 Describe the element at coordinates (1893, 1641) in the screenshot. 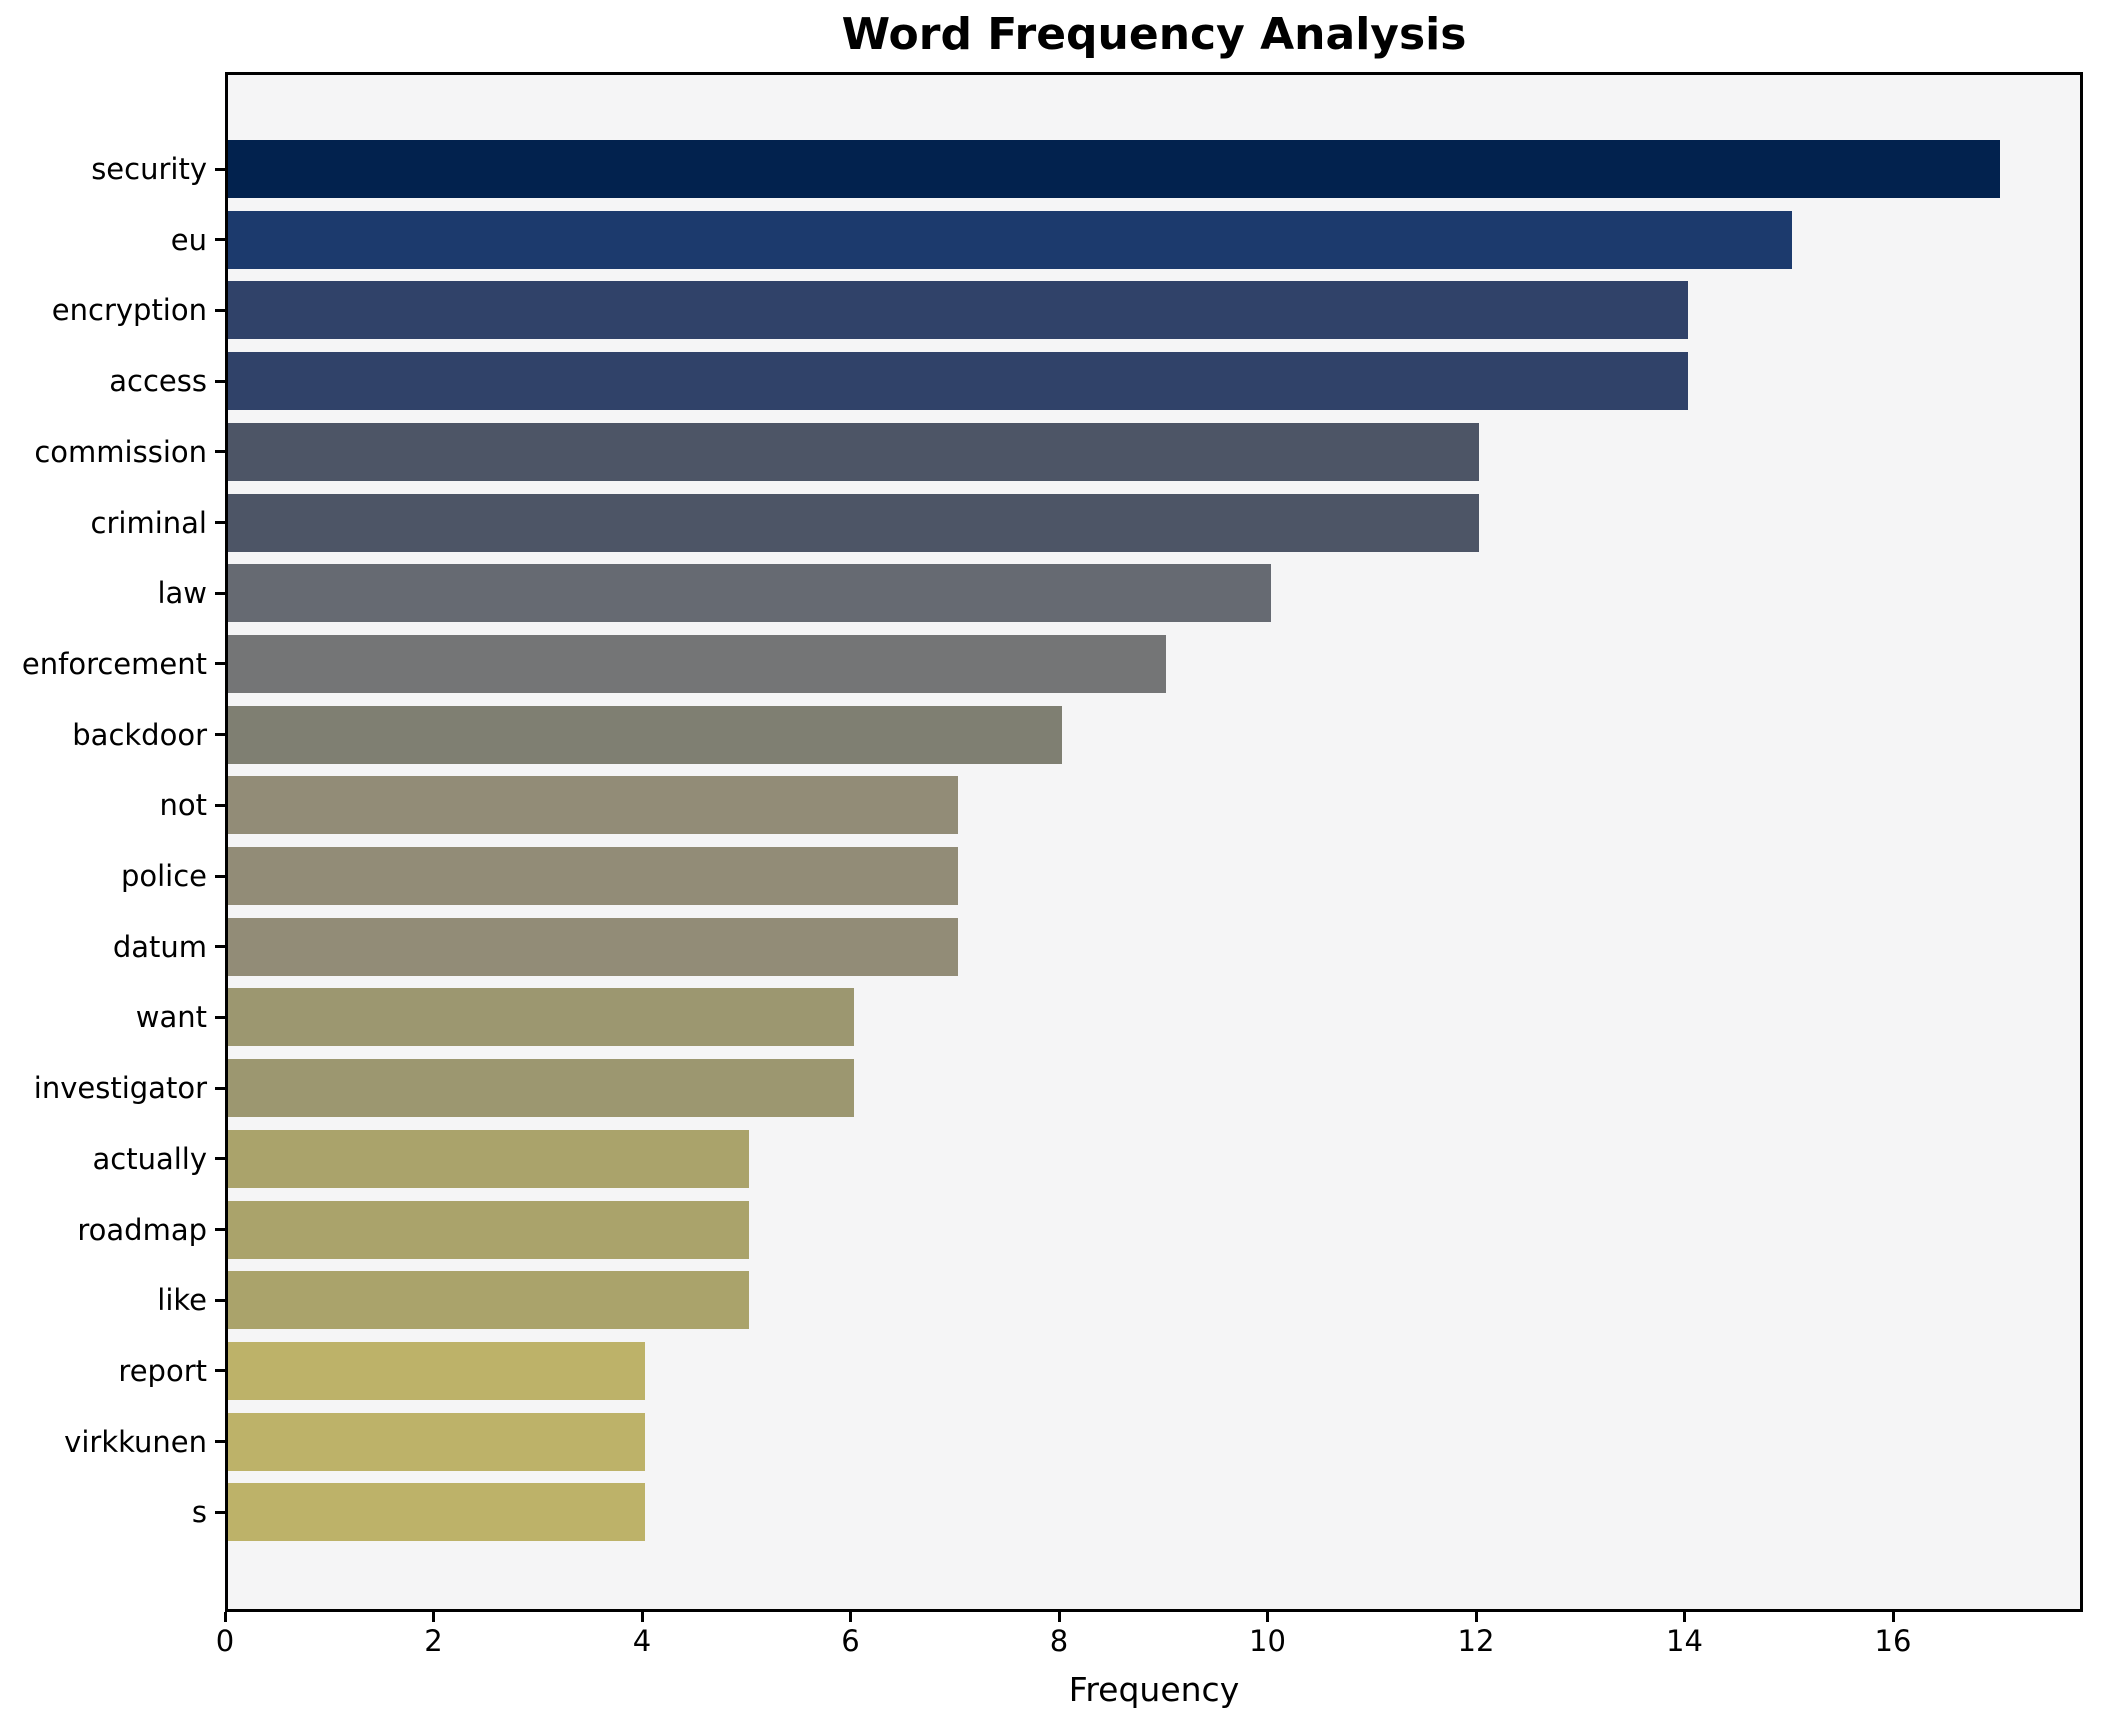

I see `x-tick-label-16: 16` at that location.